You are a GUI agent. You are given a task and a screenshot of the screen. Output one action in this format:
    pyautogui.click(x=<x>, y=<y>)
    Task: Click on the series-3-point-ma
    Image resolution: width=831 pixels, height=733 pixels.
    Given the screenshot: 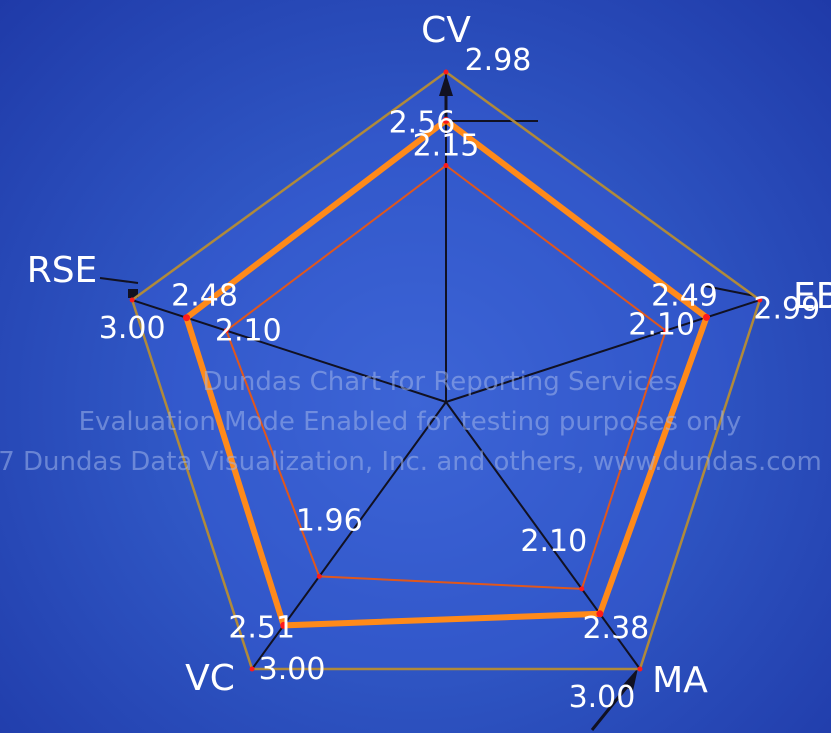 What is the action you would take?
    pyautogui.click(x=582, y=589)
    